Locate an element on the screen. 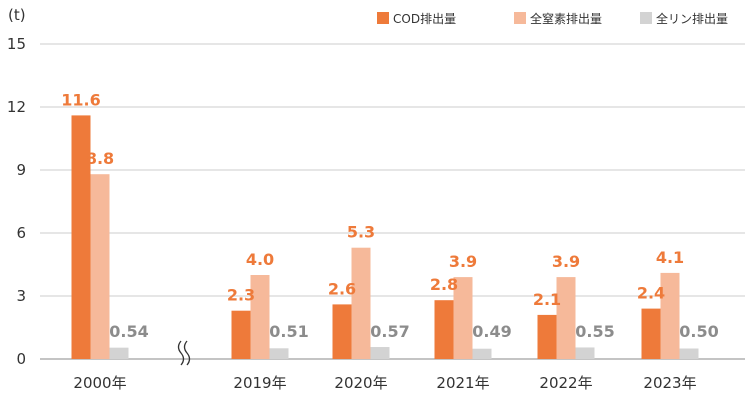 The width and height of the screenshot is (750, 400). data-label: 5.3 is located at coordinates (361, 232).